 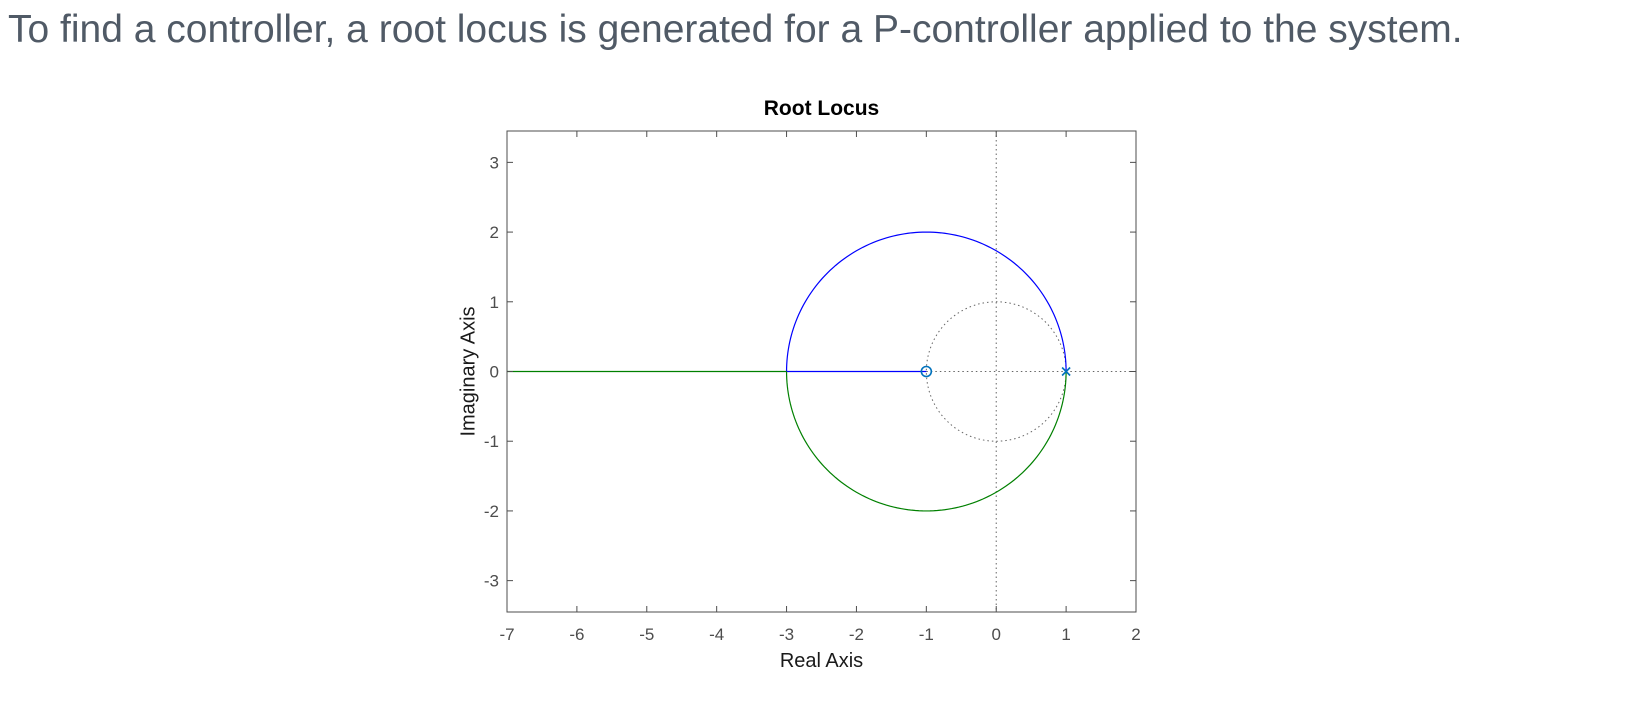 I want to click on y-tick-label: -2, so click(x=491, y=511).